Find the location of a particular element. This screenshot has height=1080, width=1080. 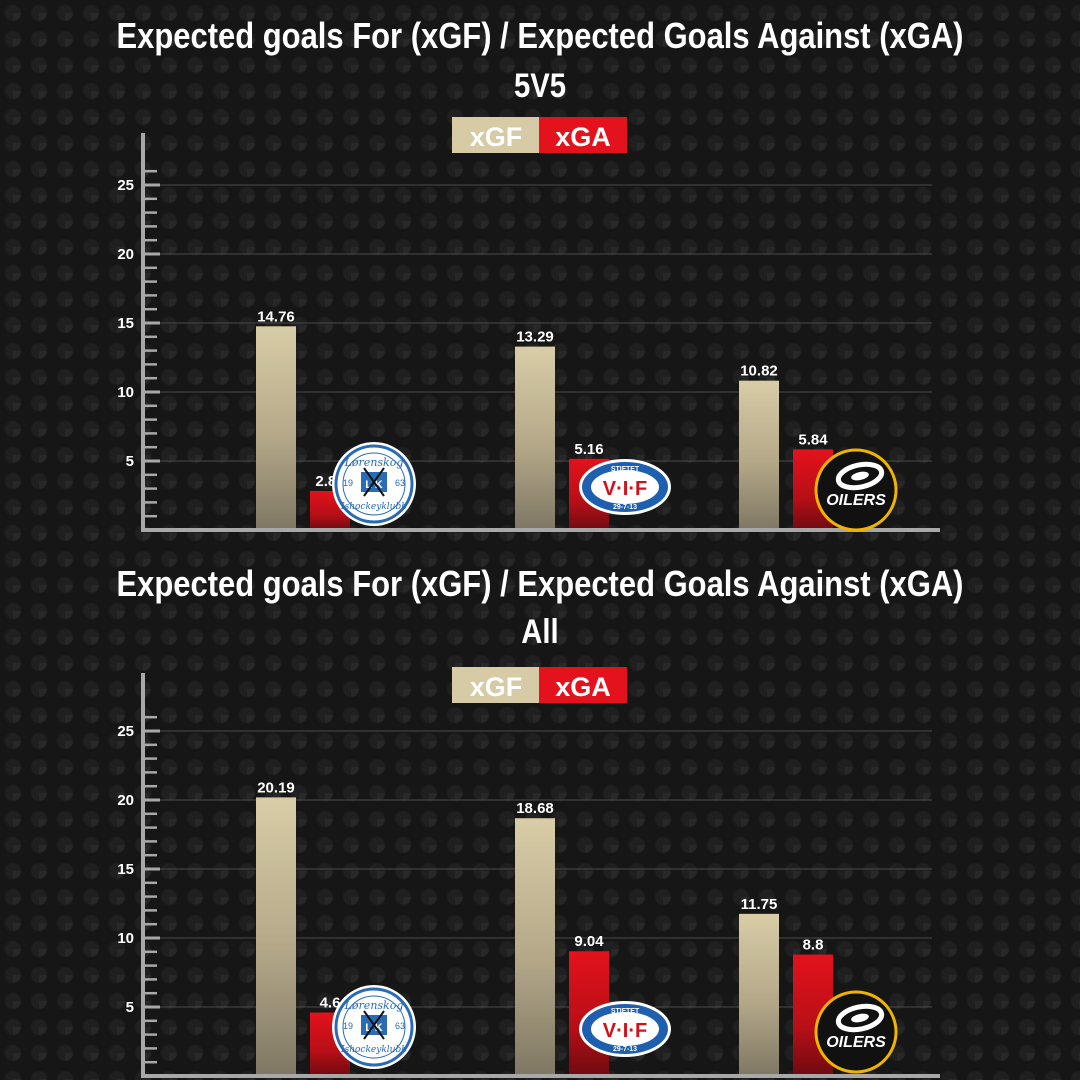

chart-subtitle-all: All is located at coordinates (540, 632).